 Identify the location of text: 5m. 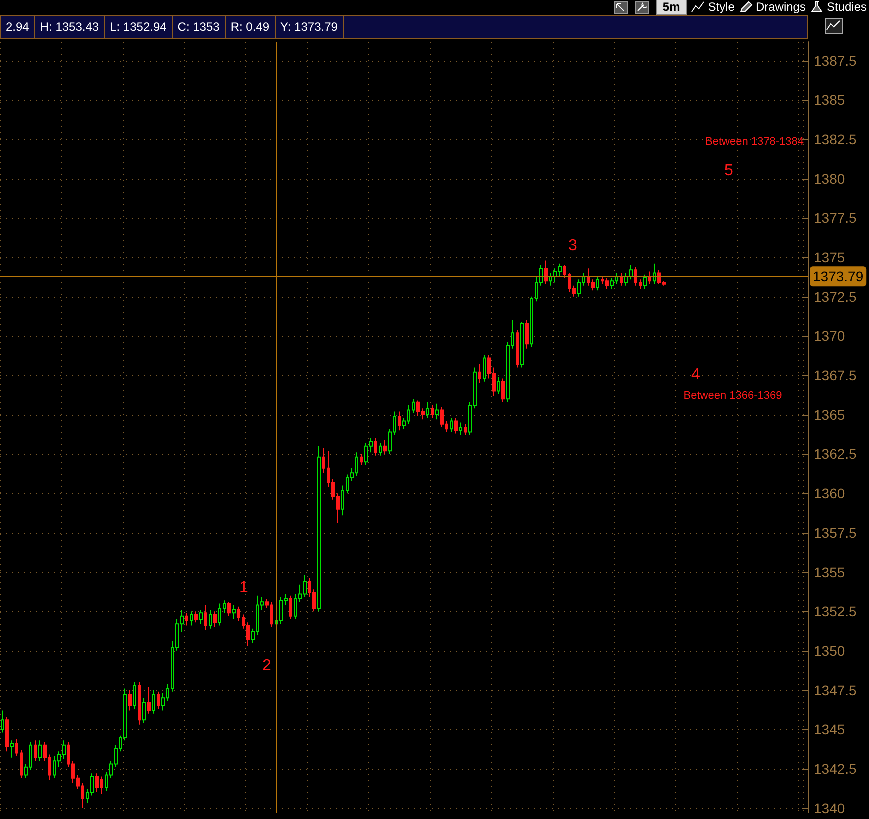
(672, 7).